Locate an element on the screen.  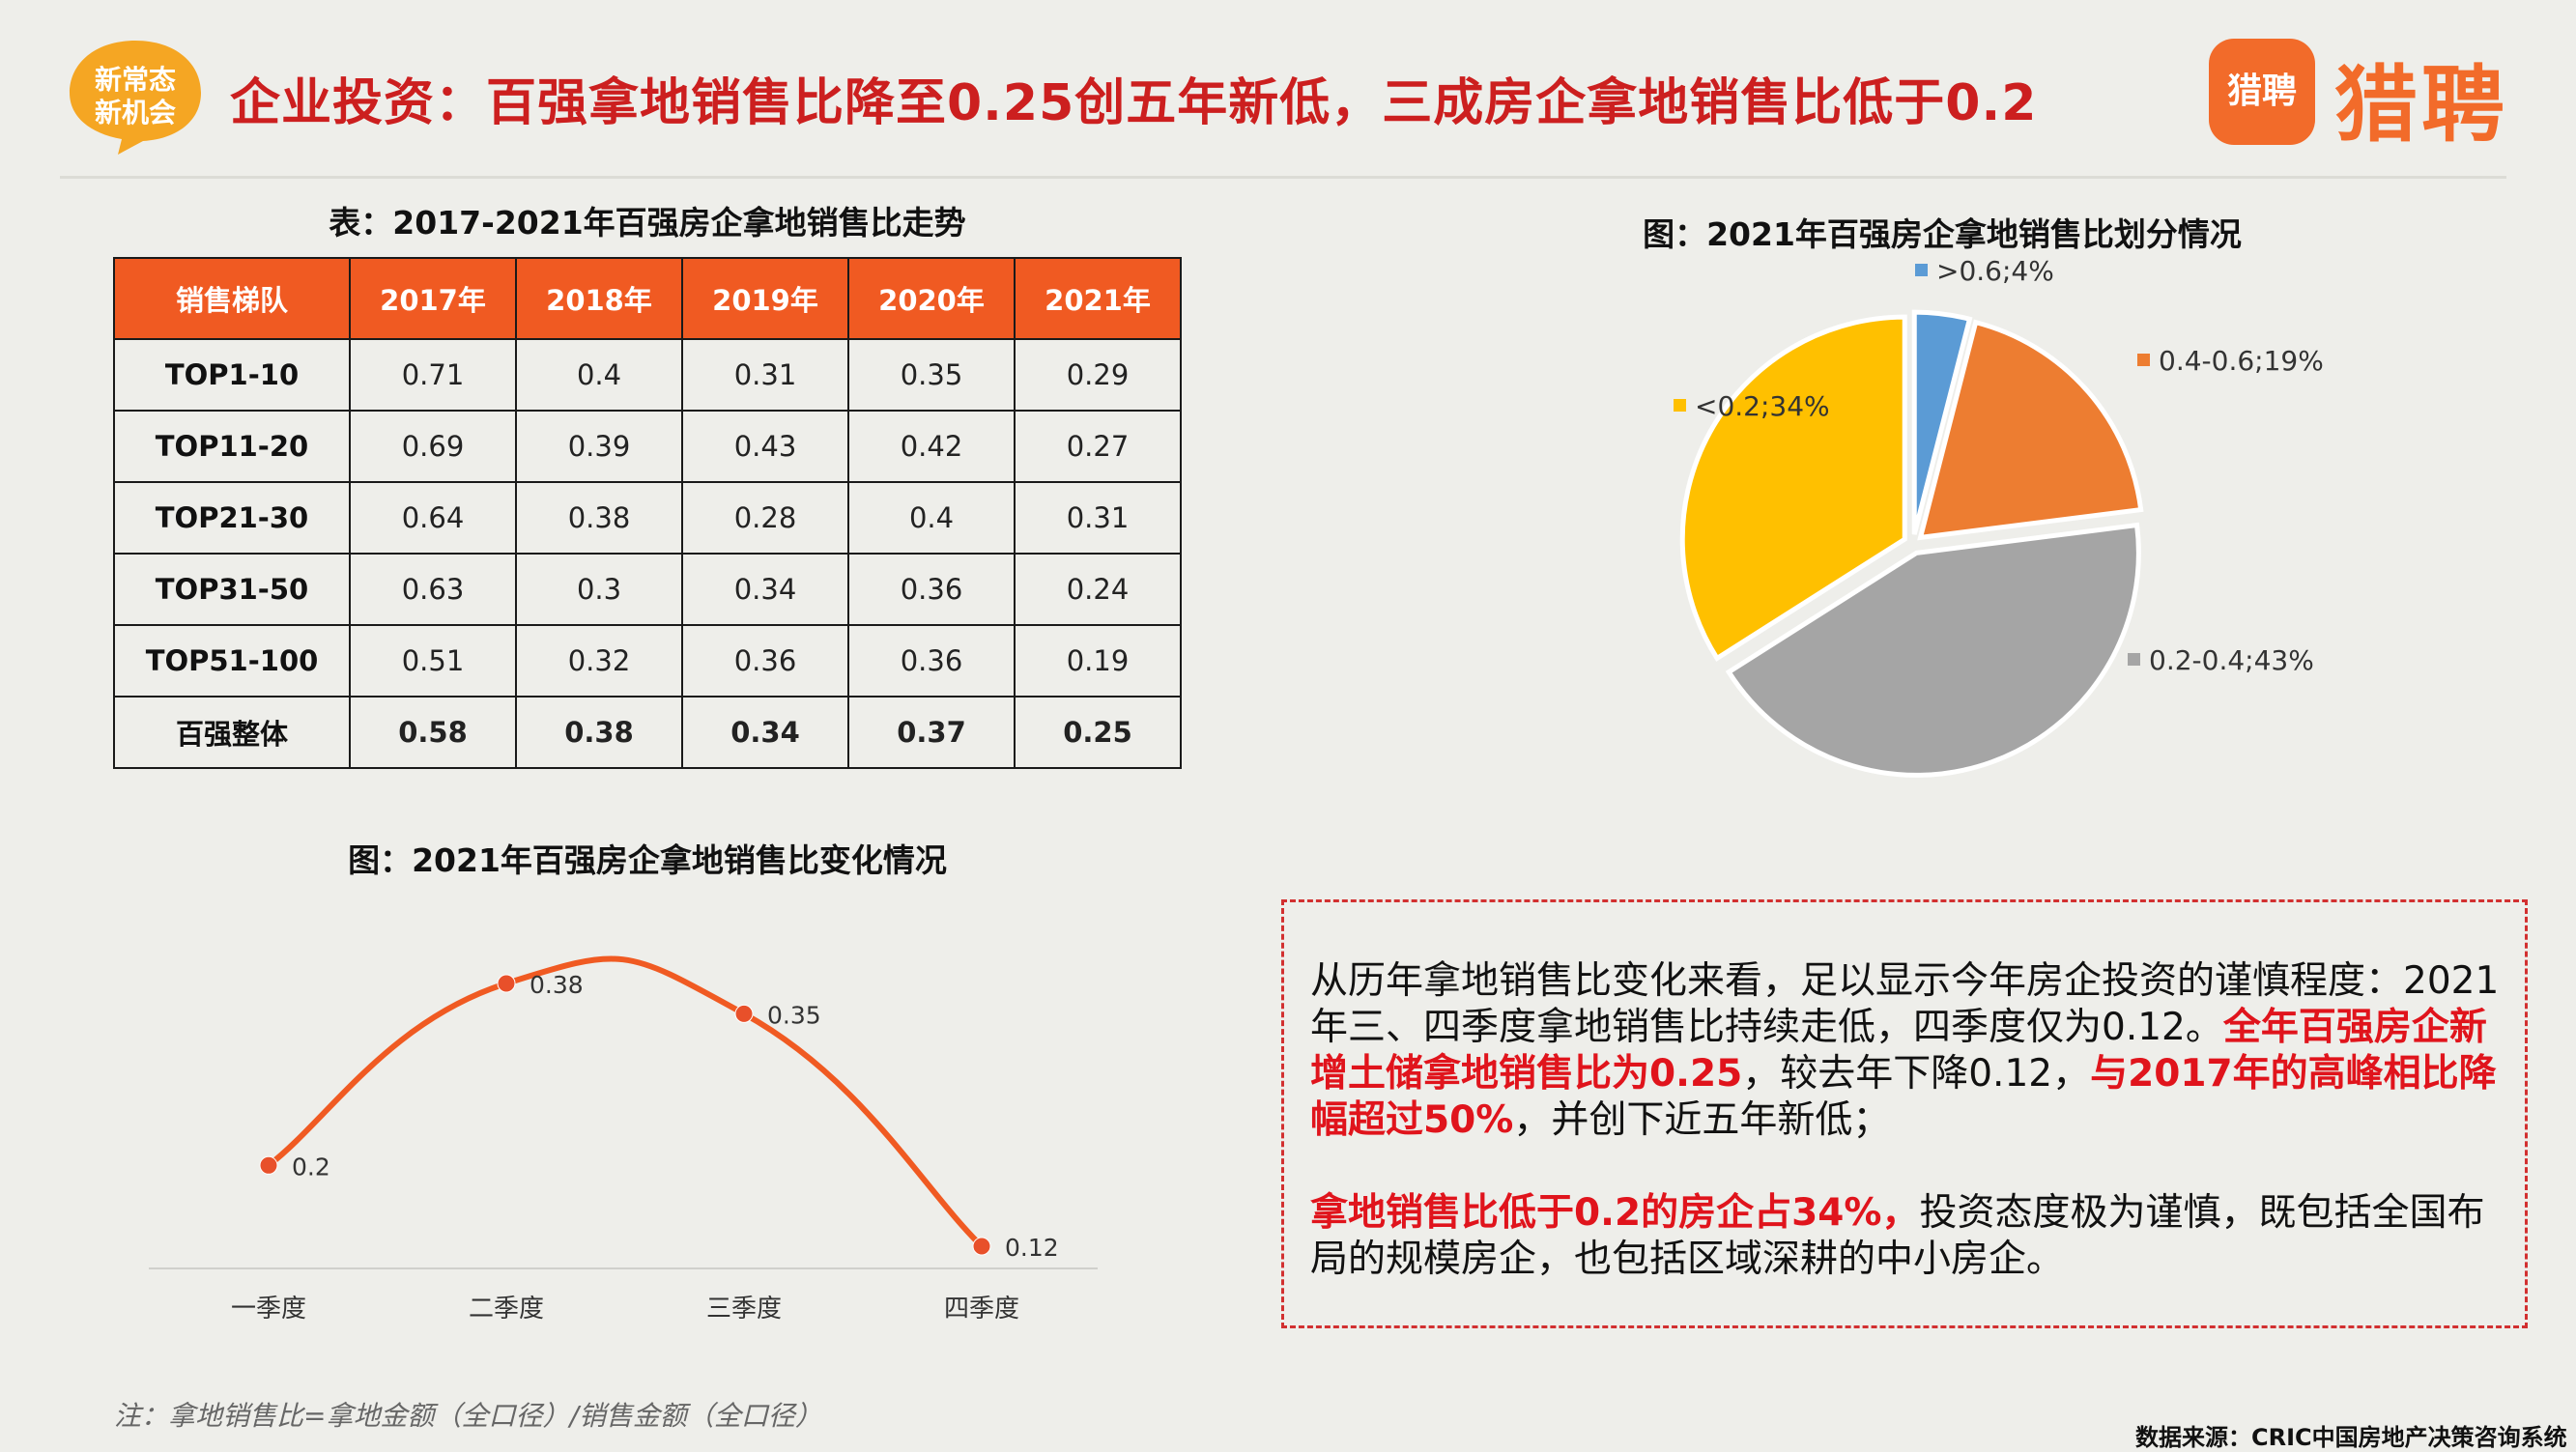
table-header-row: 销售梯队 2017年 2018年 2019年 2020年 2021年 is located at coordinates (648, 298).